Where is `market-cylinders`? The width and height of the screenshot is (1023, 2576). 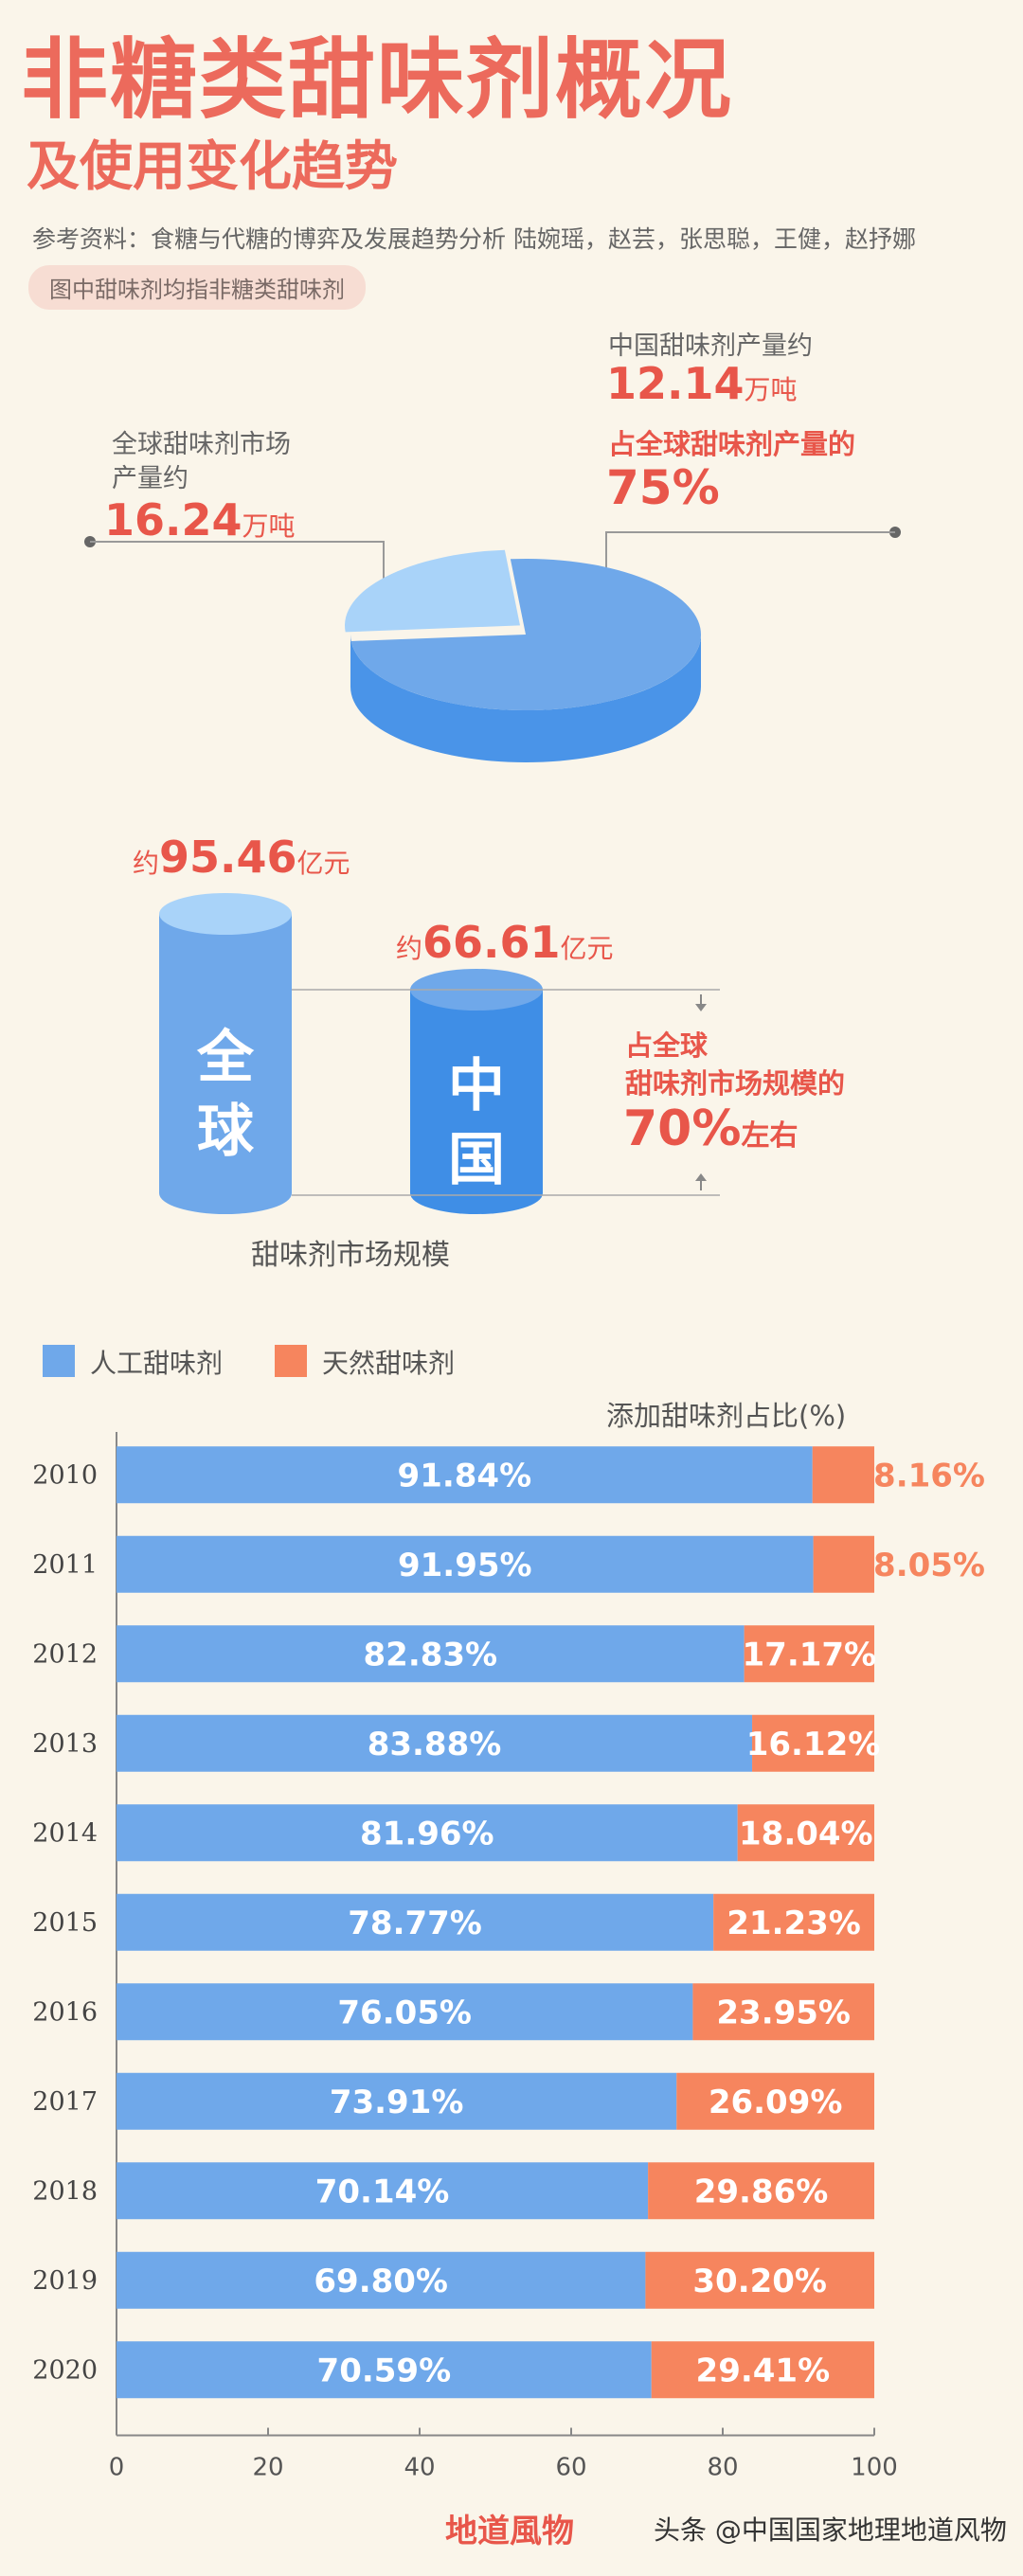 market-cylinders is located at coordinates (439, 1053).